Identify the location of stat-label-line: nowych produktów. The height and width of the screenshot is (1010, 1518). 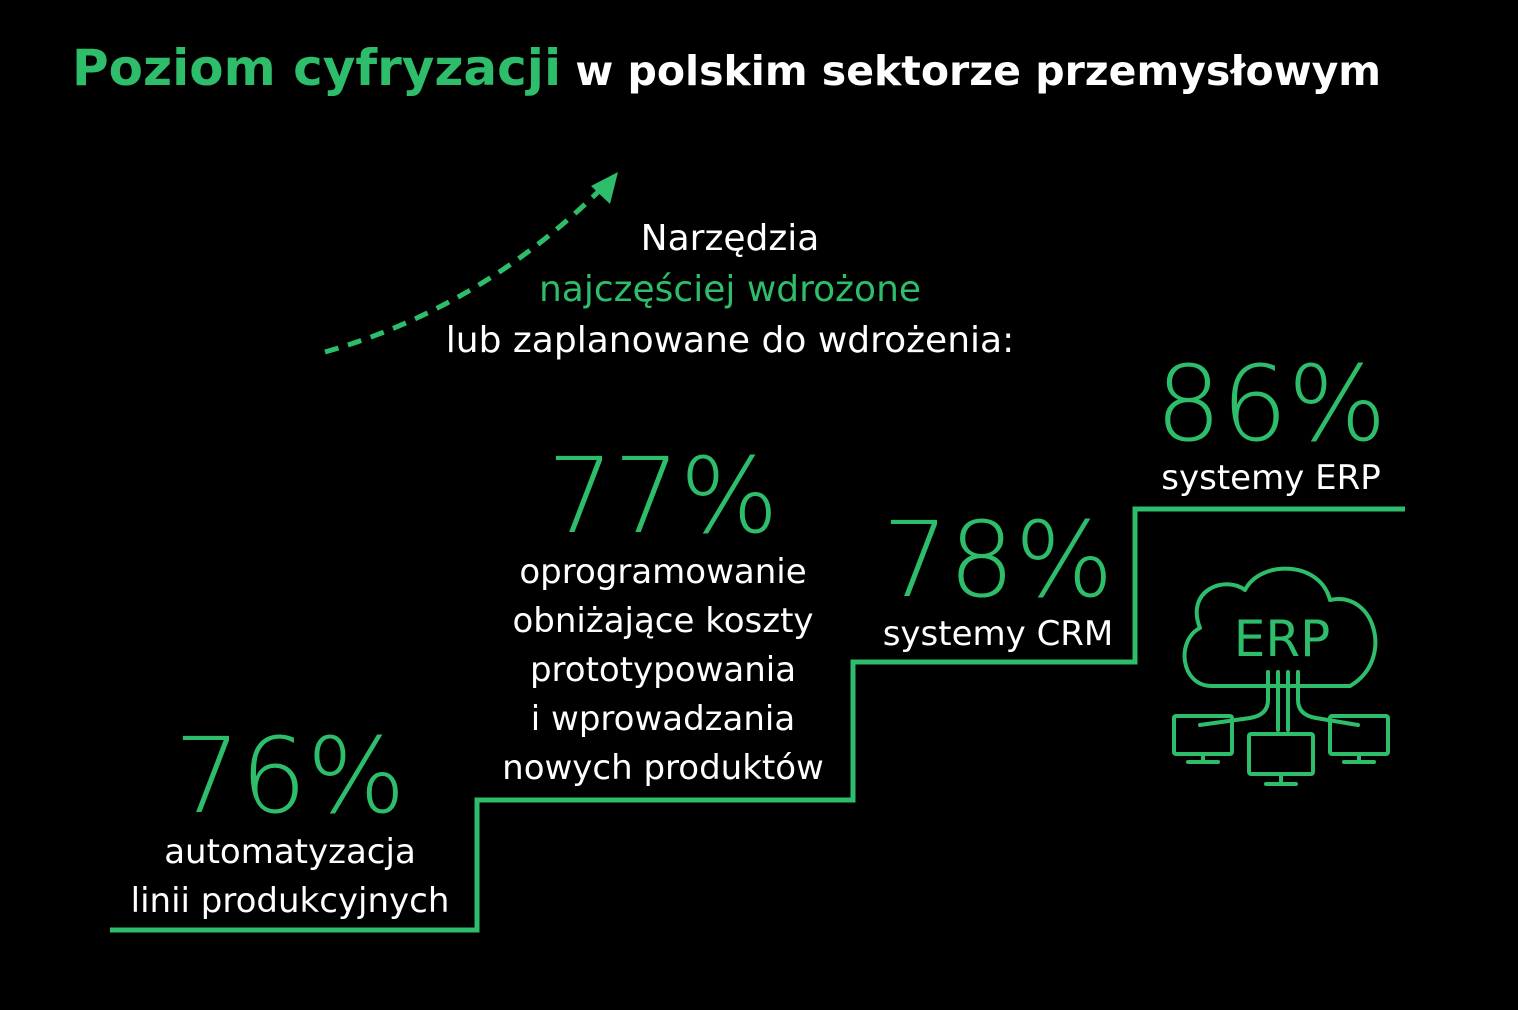
(663, 768).